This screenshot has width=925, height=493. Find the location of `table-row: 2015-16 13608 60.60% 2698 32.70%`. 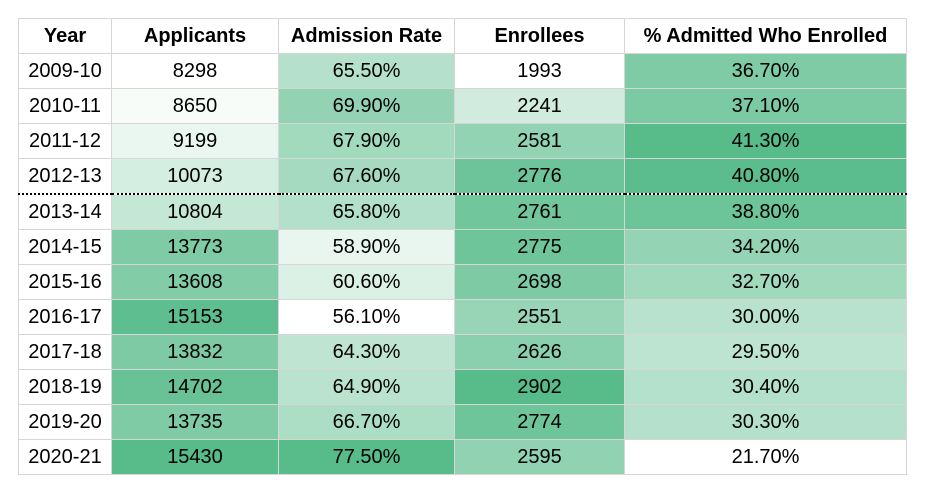

table-row: 2015-16 13608 60.60% 2698 32.70% is located at coordinates (462, 282).